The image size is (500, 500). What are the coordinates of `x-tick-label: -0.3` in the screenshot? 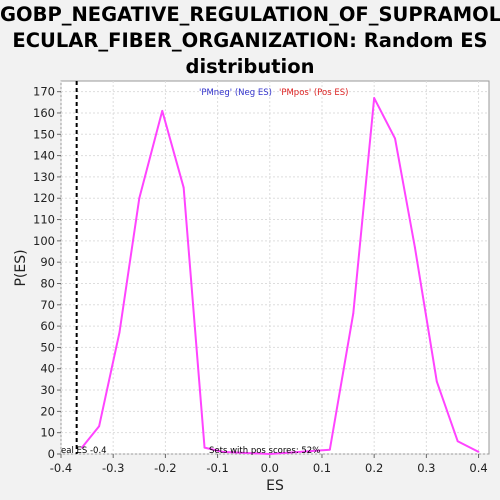 It's located at (113, 468).